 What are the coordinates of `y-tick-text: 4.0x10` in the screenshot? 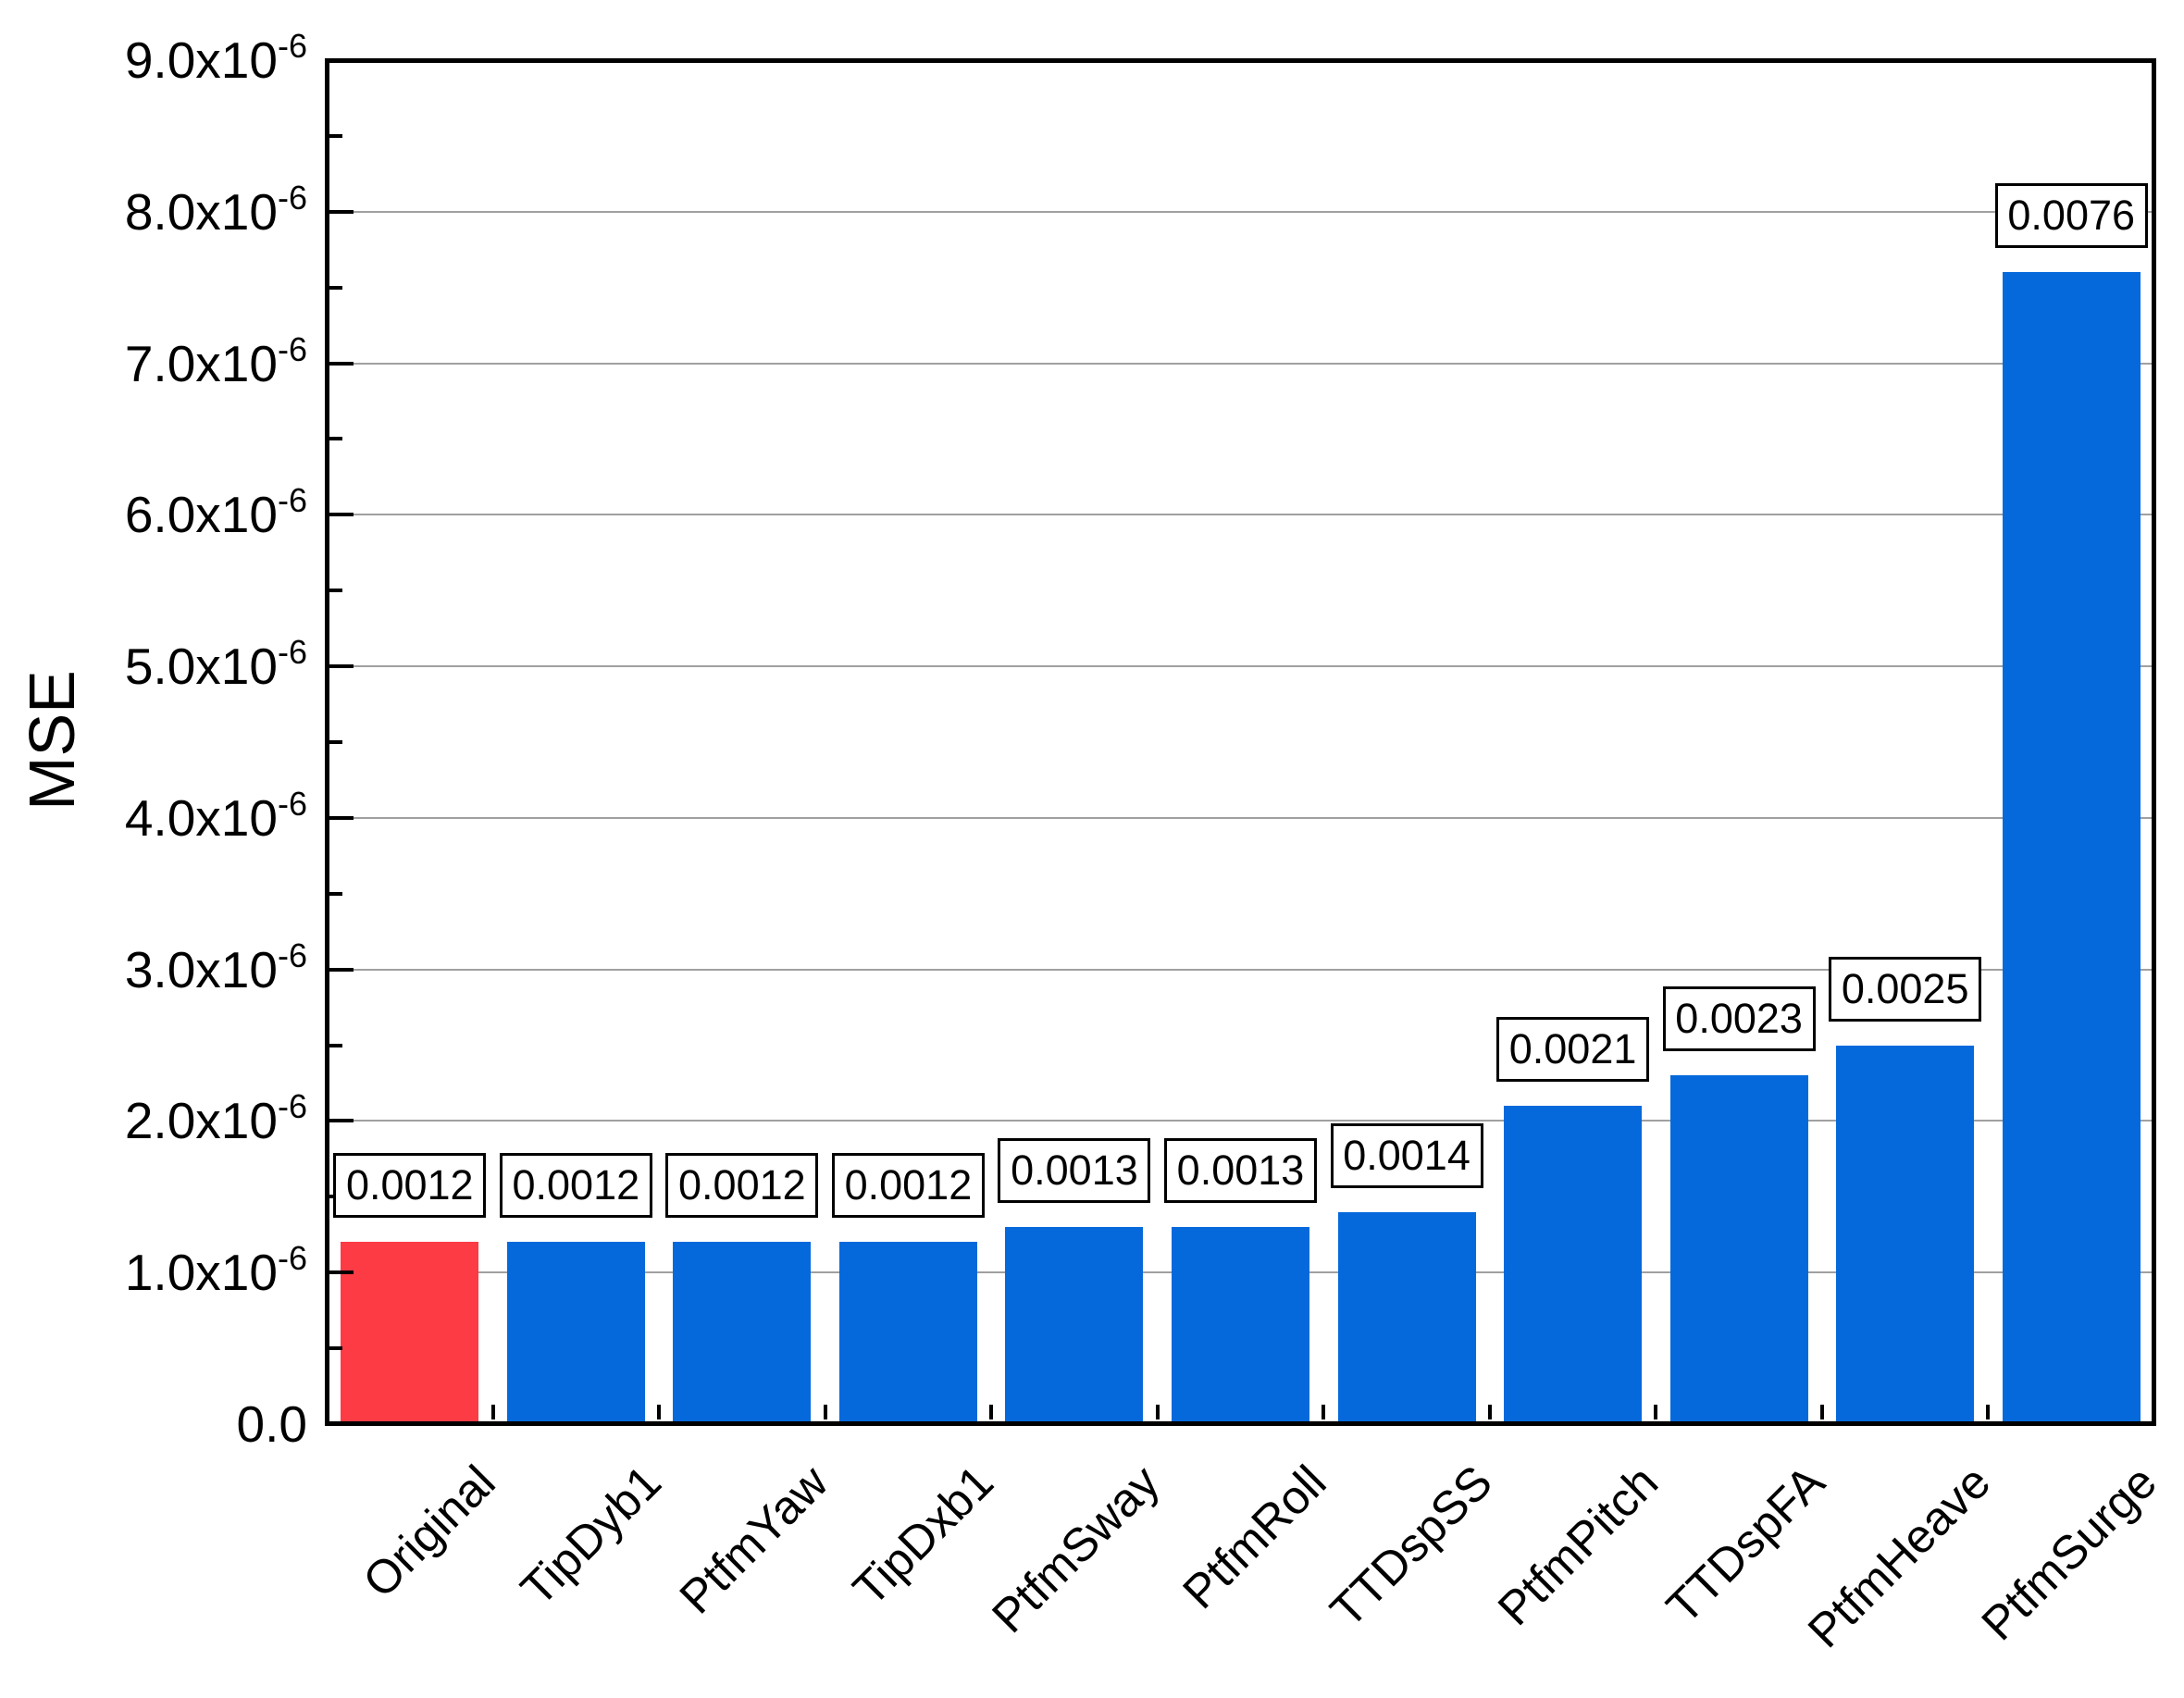 It's located at (201, 817).